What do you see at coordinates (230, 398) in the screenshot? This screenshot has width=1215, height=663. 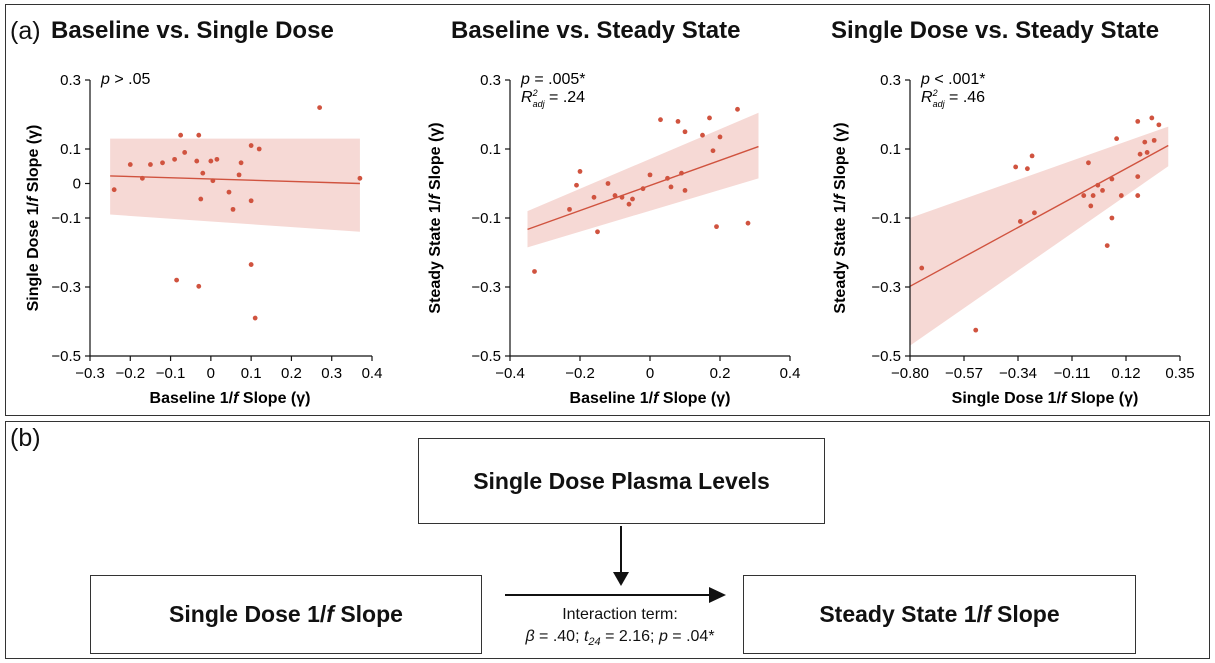 I see `x-axis-label: Baseline 1/f Slope (γ)` at bounding box center [230, 398].